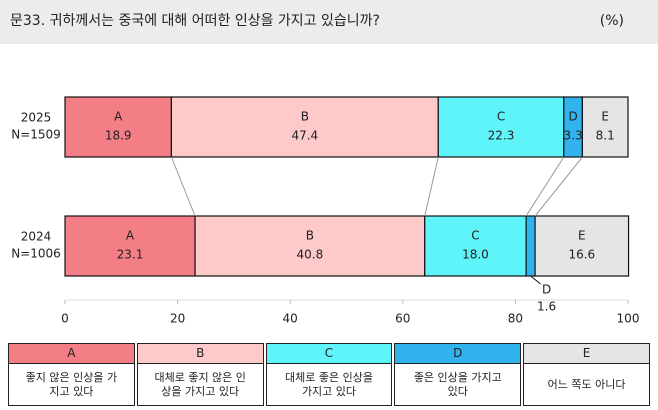 Image resolution: width=658 pixels, height=410 pixels. I want to click on legend-item: C 대체로 좋은 인상을 가지고 있다, so click(329, 374).